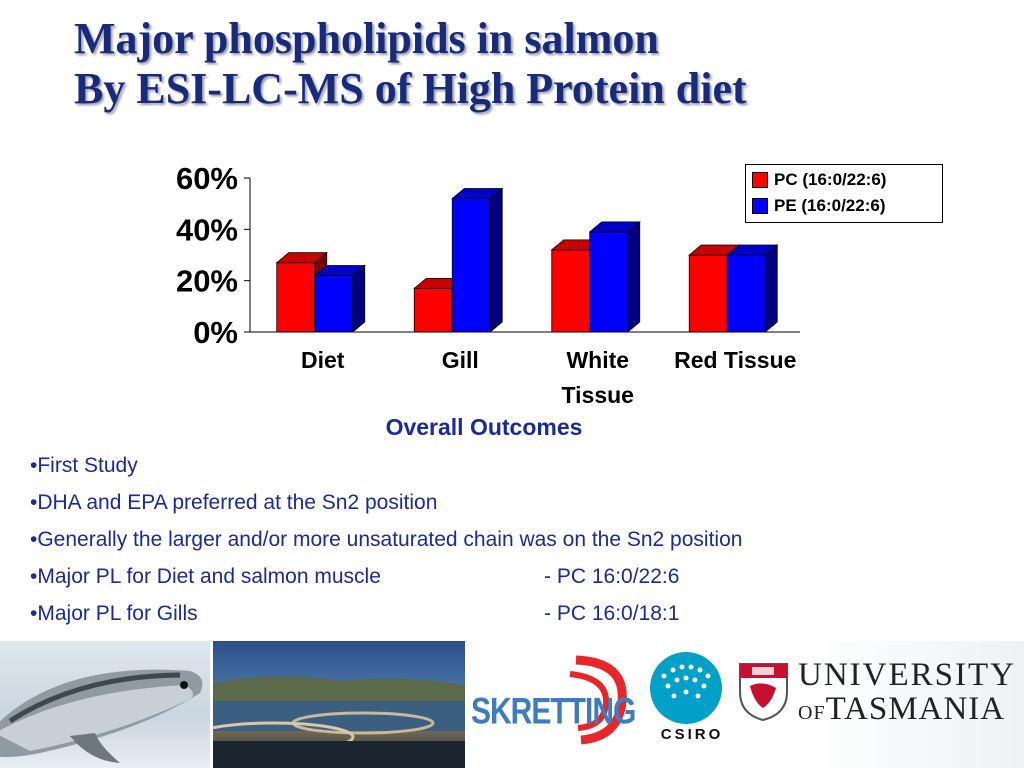 This screenshot has width=1024, height=768. Describe the element at coordinates (612, 576) in the screenshot. I see `bullet-detail: - PC 16:0/22:6` at that location.